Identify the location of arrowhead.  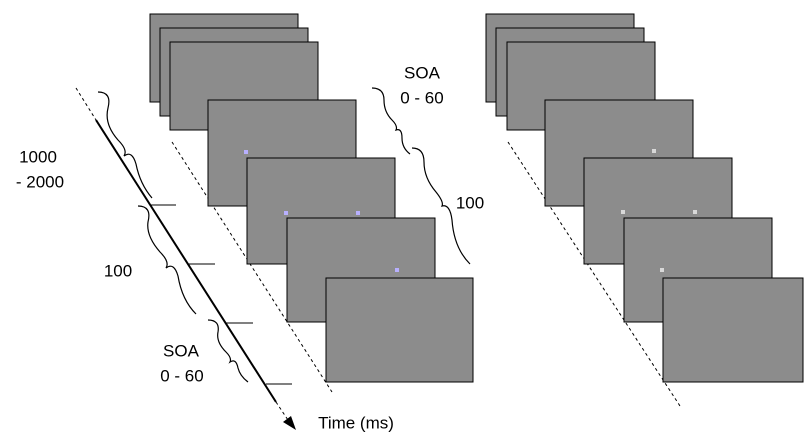
(289, 423).